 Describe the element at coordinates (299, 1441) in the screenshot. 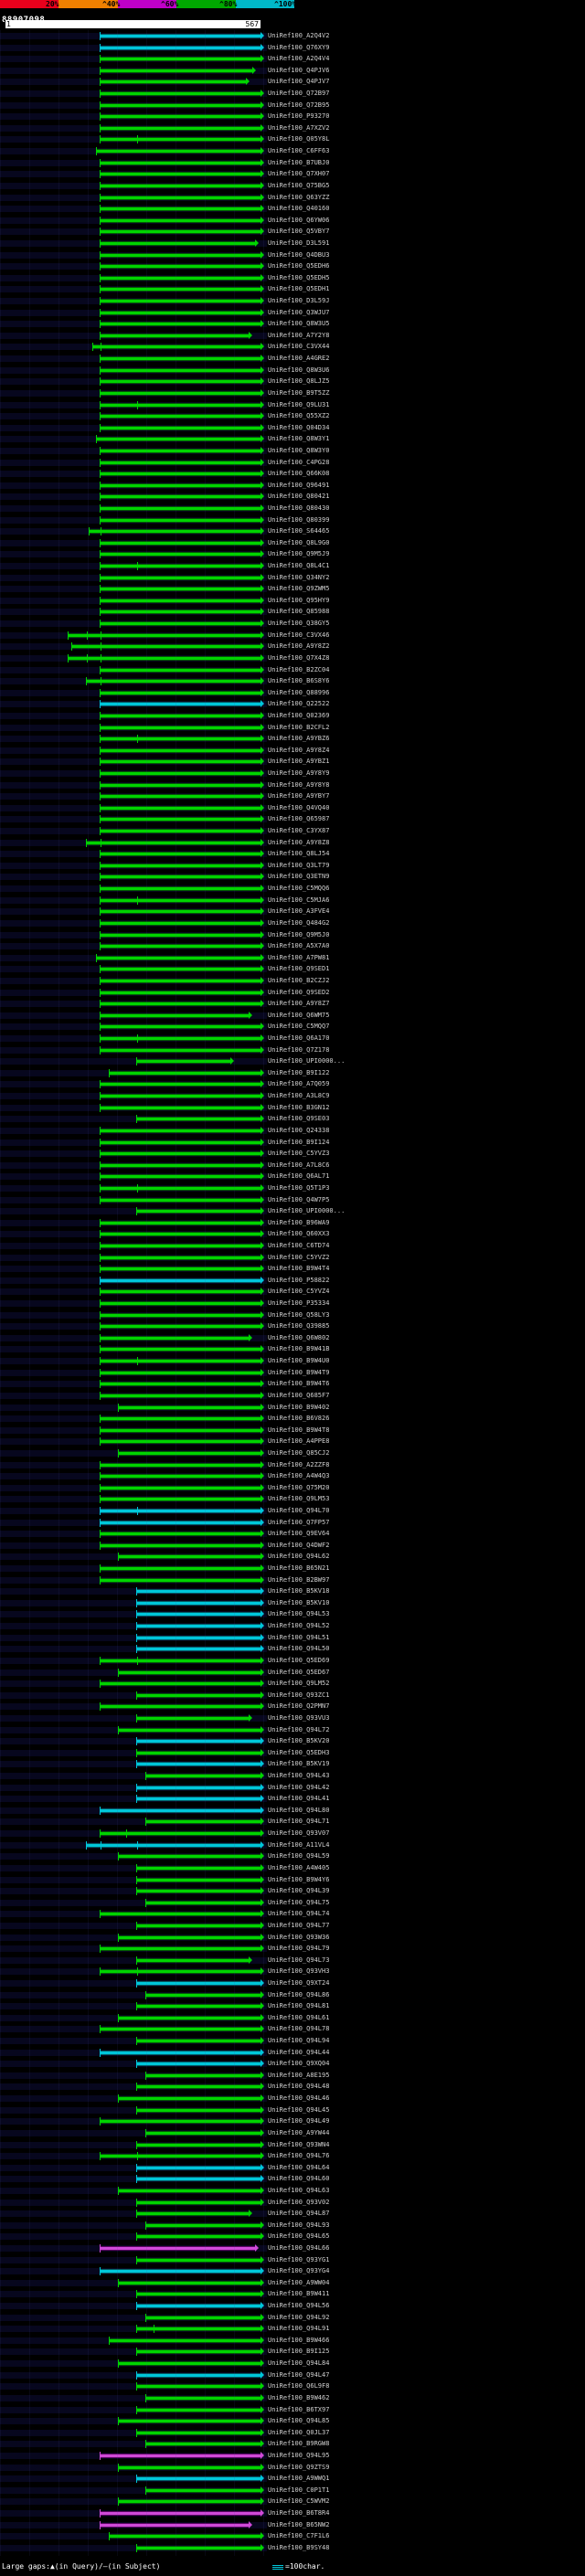

I see `hit-label: UniRef100_A4PPE8` at that location.